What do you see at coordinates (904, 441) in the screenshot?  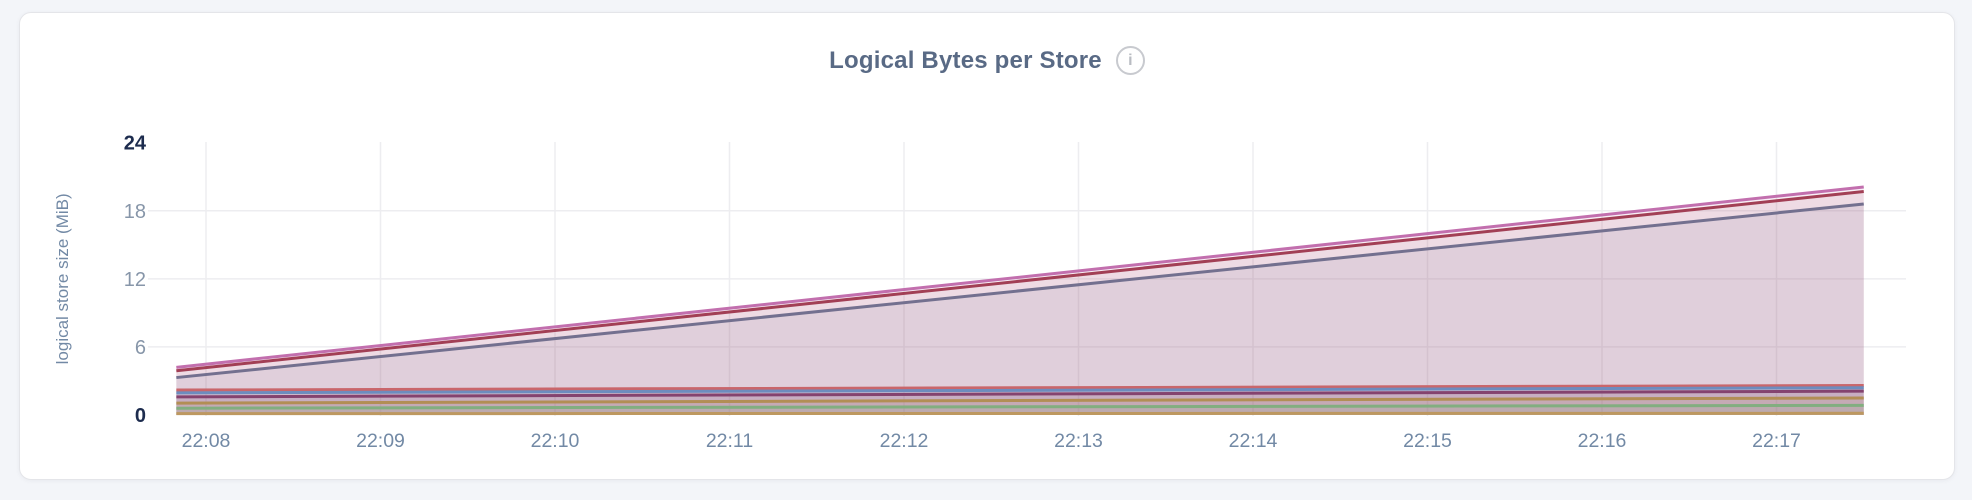 I see `x-tick-label: 22:12` at bounding box center [904, 441].